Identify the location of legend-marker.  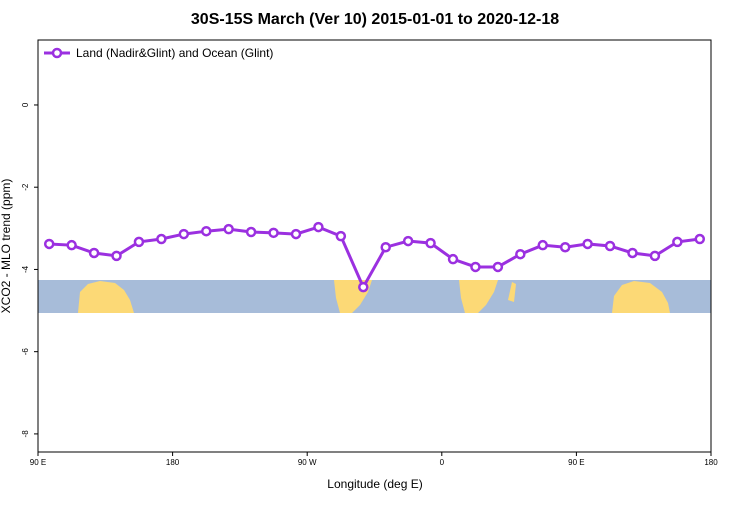
(57, 53).